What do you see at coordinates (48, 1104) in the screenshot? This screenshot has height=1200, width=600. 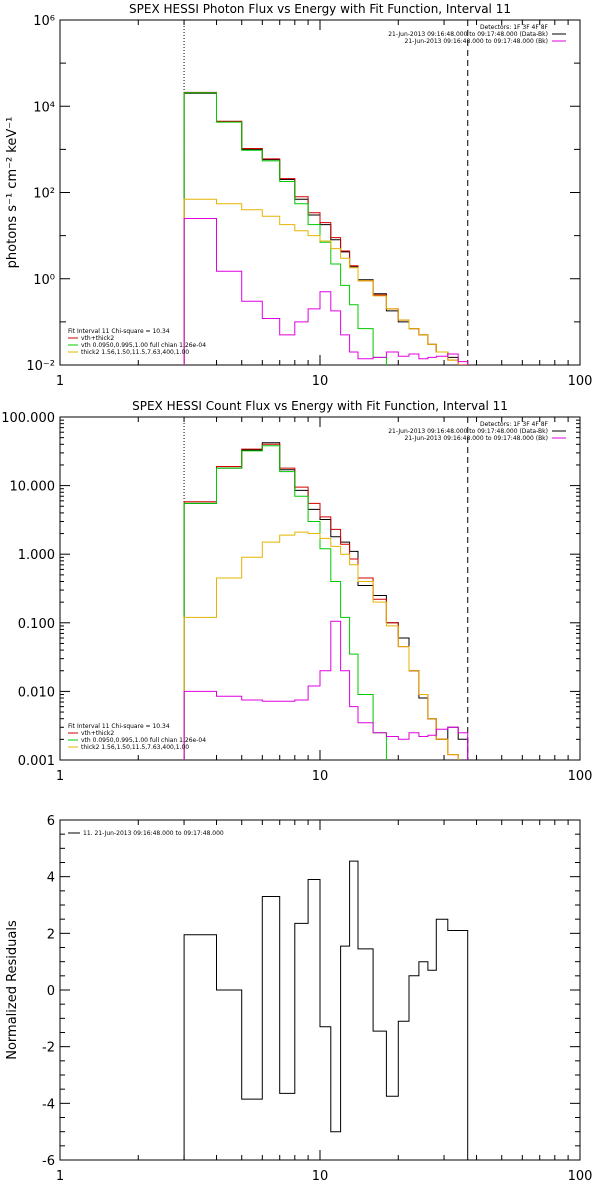 I see `y-tick-label: -4` at bounding box center [48, 1104].